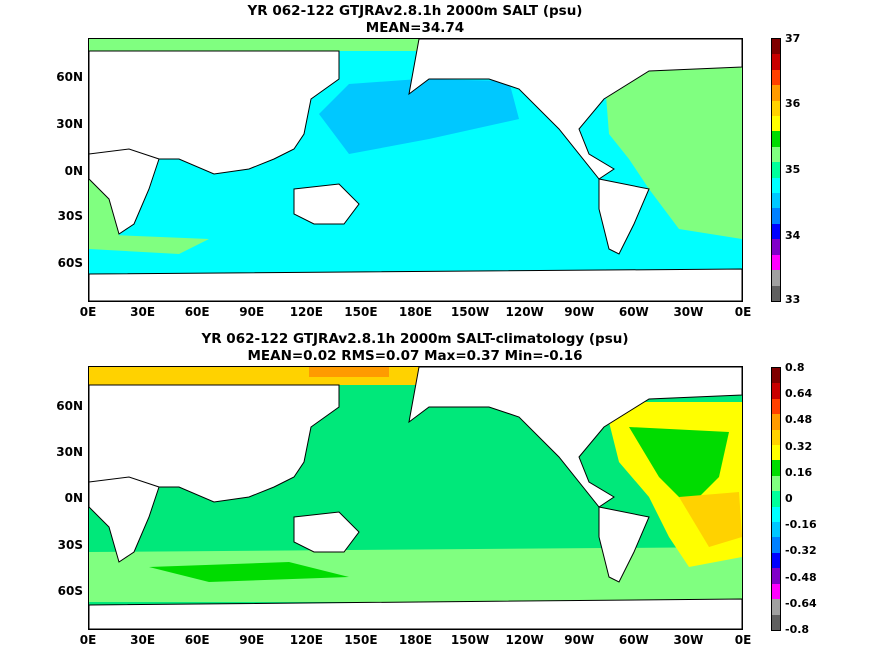 Image resolution: width=875 pixels, height=656 pixels. What do you see at coordinates (688, 640) in the screenshot?
I see `panel2-xlabel: 30W` at bounding box center [688, 640].